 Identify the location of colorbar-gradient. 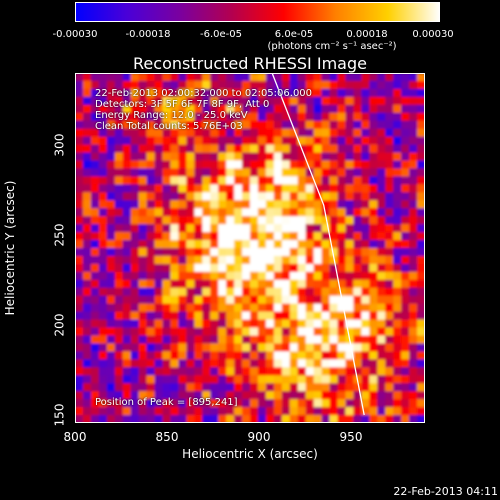
(257, 12).